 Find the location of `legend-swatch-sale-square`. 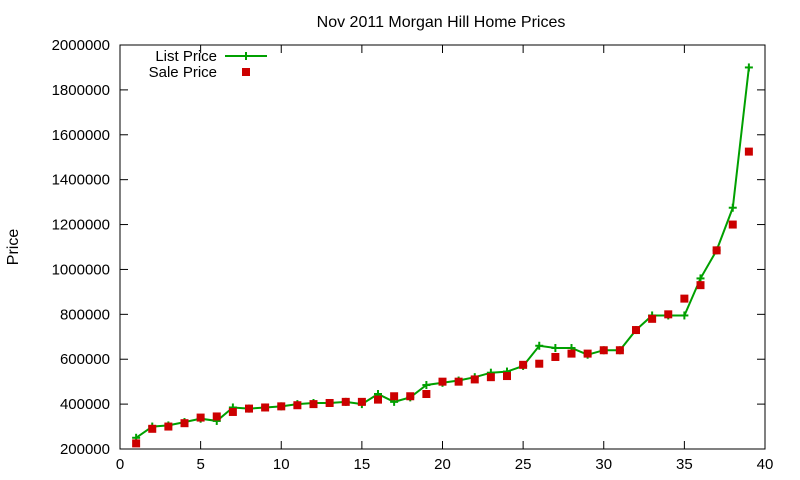

legend-swatch-sale-square is located at coordinates (246, 72).